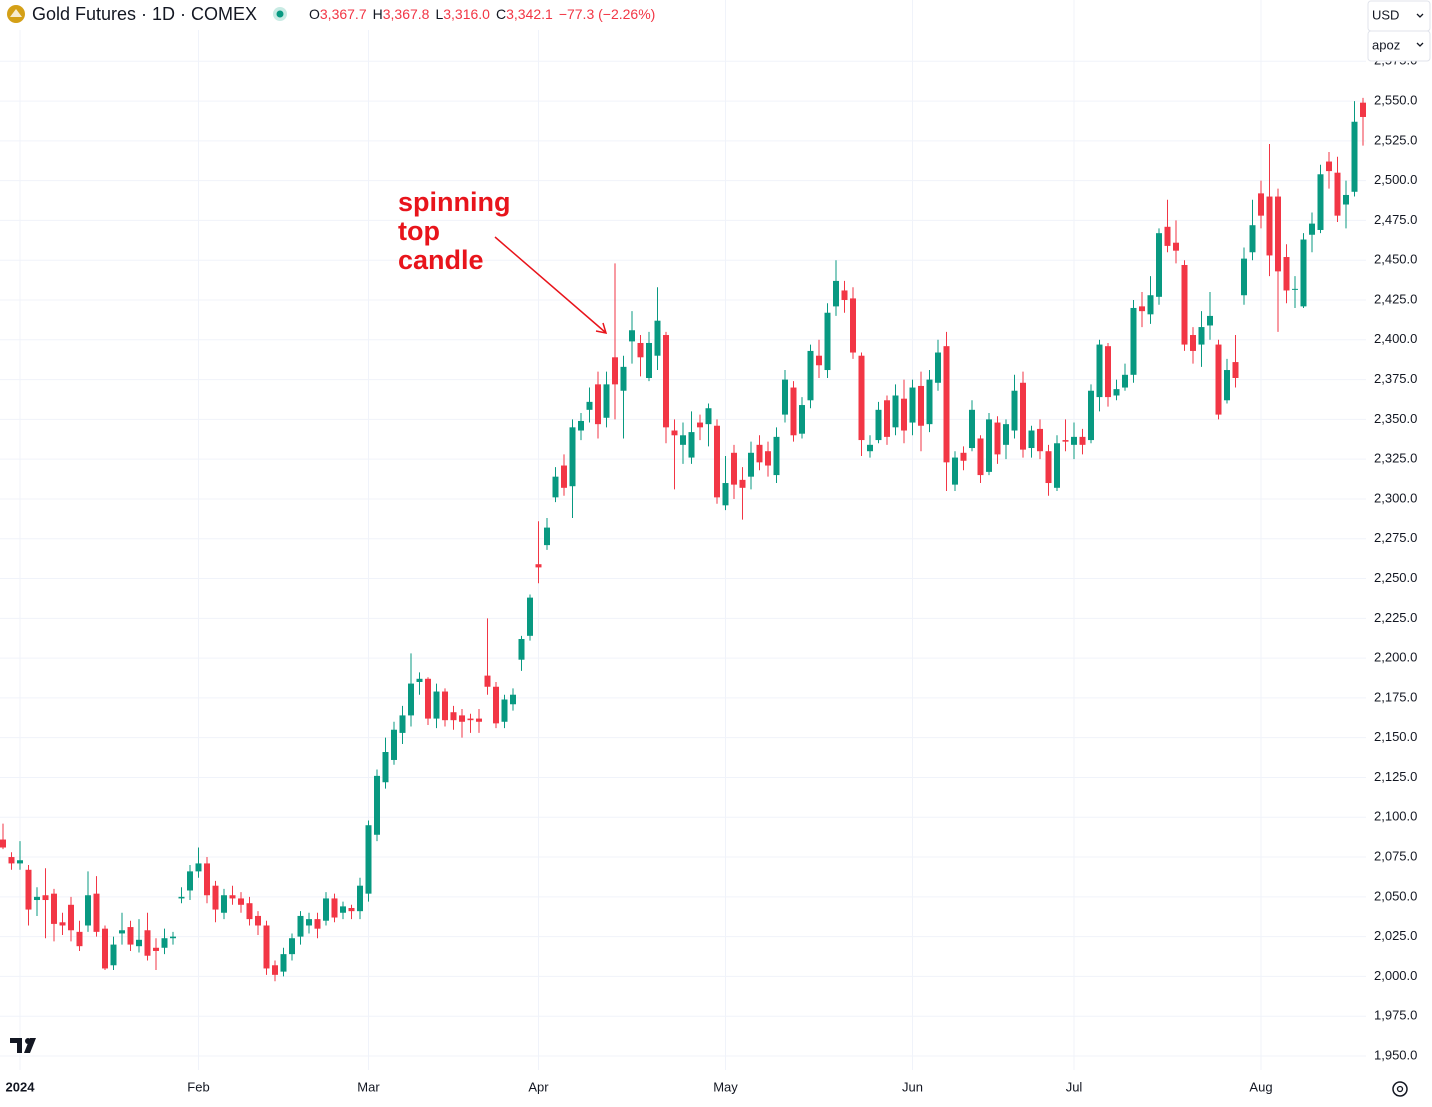  Describe the element at coordinates (1395, 458) in the screenshot. I see `y-tick-label: 2,325.0` at that location.